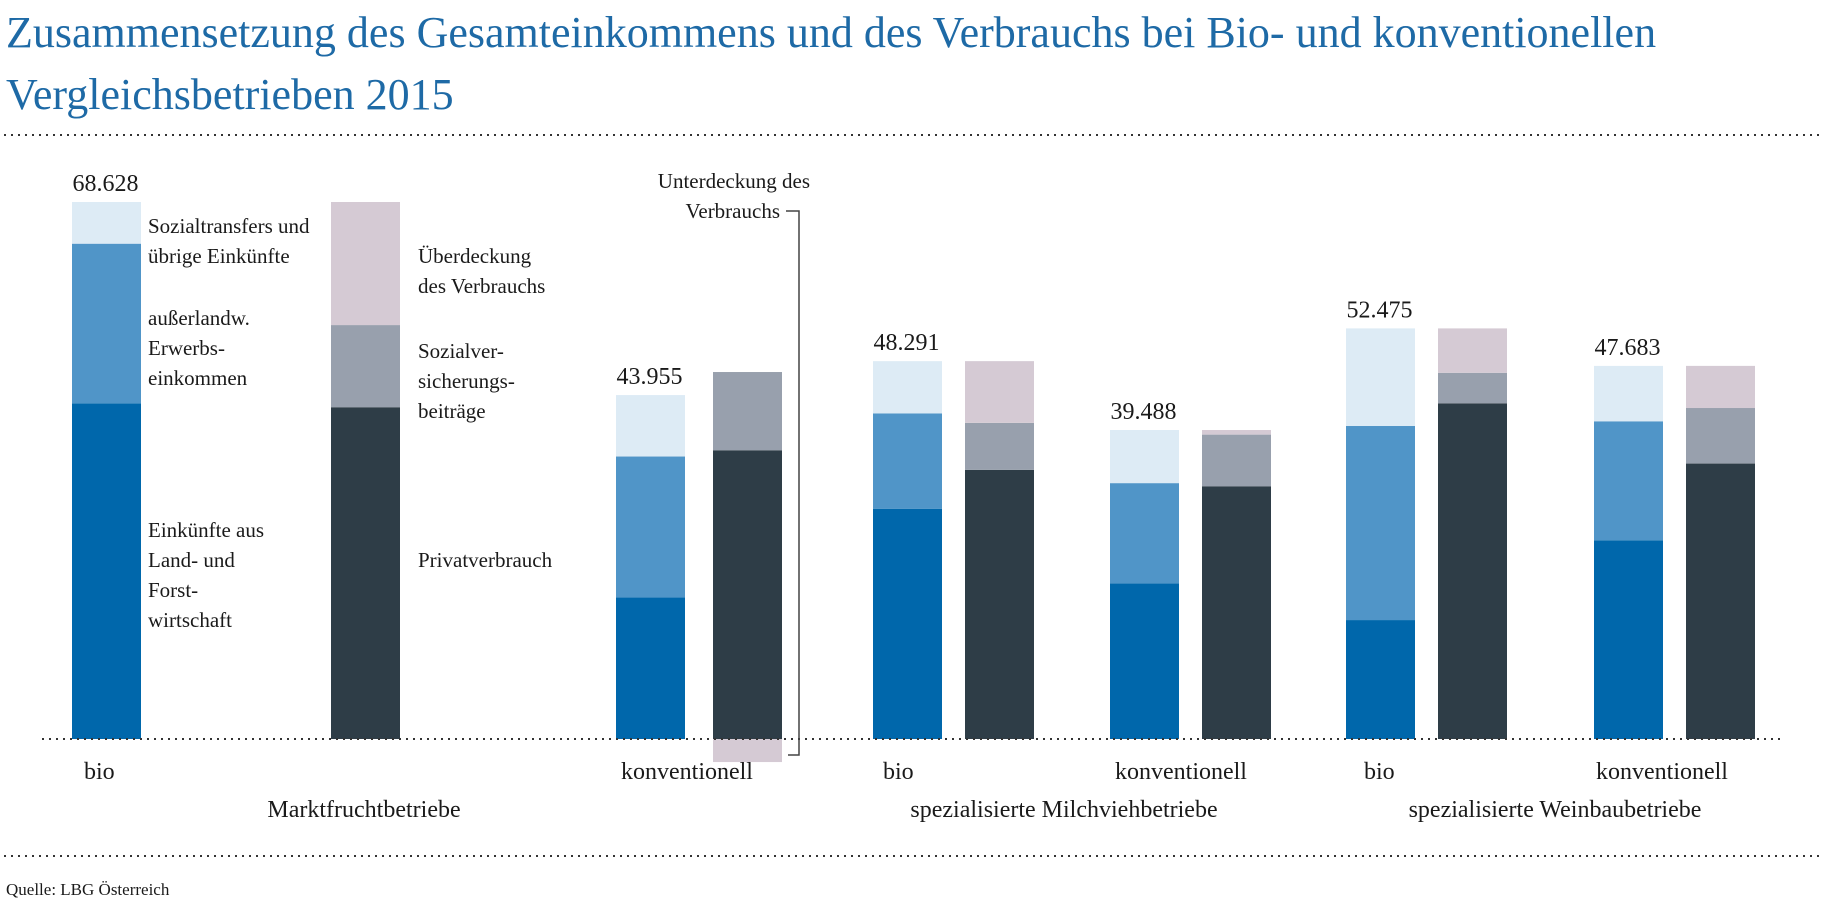  Describe the element at coordinates (363, 810) in the screenshot. I see `group-label: Marktfruchtbetriebe` at that location.